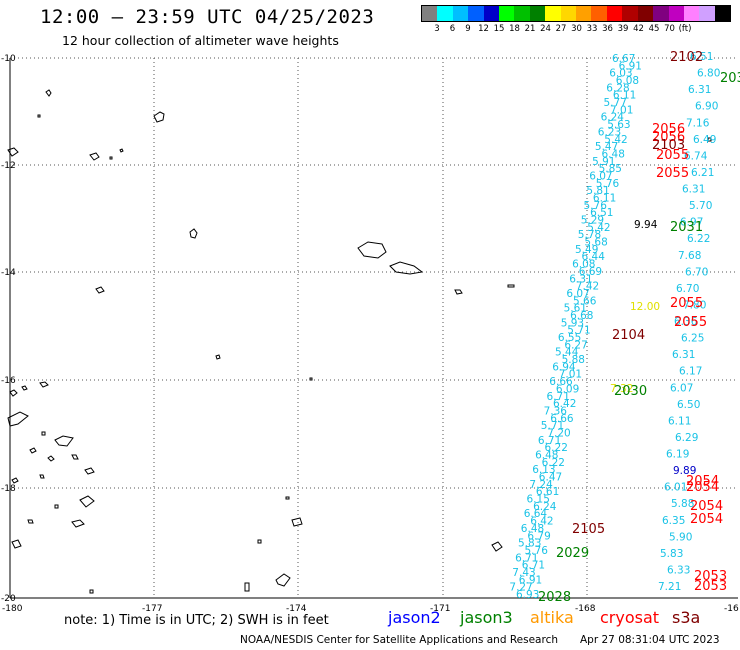  Describe the element at coordinates (530, 29) in the screenshot. I see `legend-tick-label: 21` at that location.